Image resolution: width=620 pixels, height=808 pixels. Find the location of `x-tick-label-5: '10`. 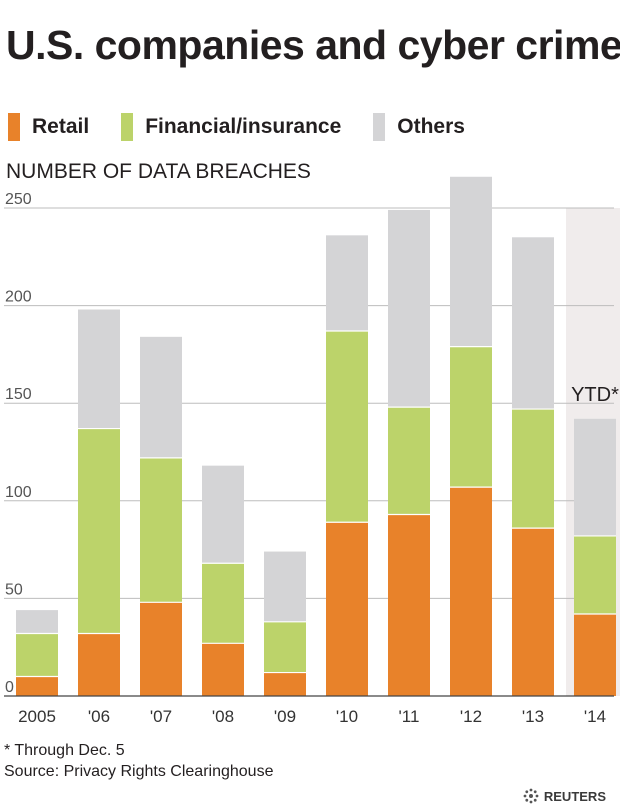

x-tick-label-5: '10 is located at coordinates (347, 716).